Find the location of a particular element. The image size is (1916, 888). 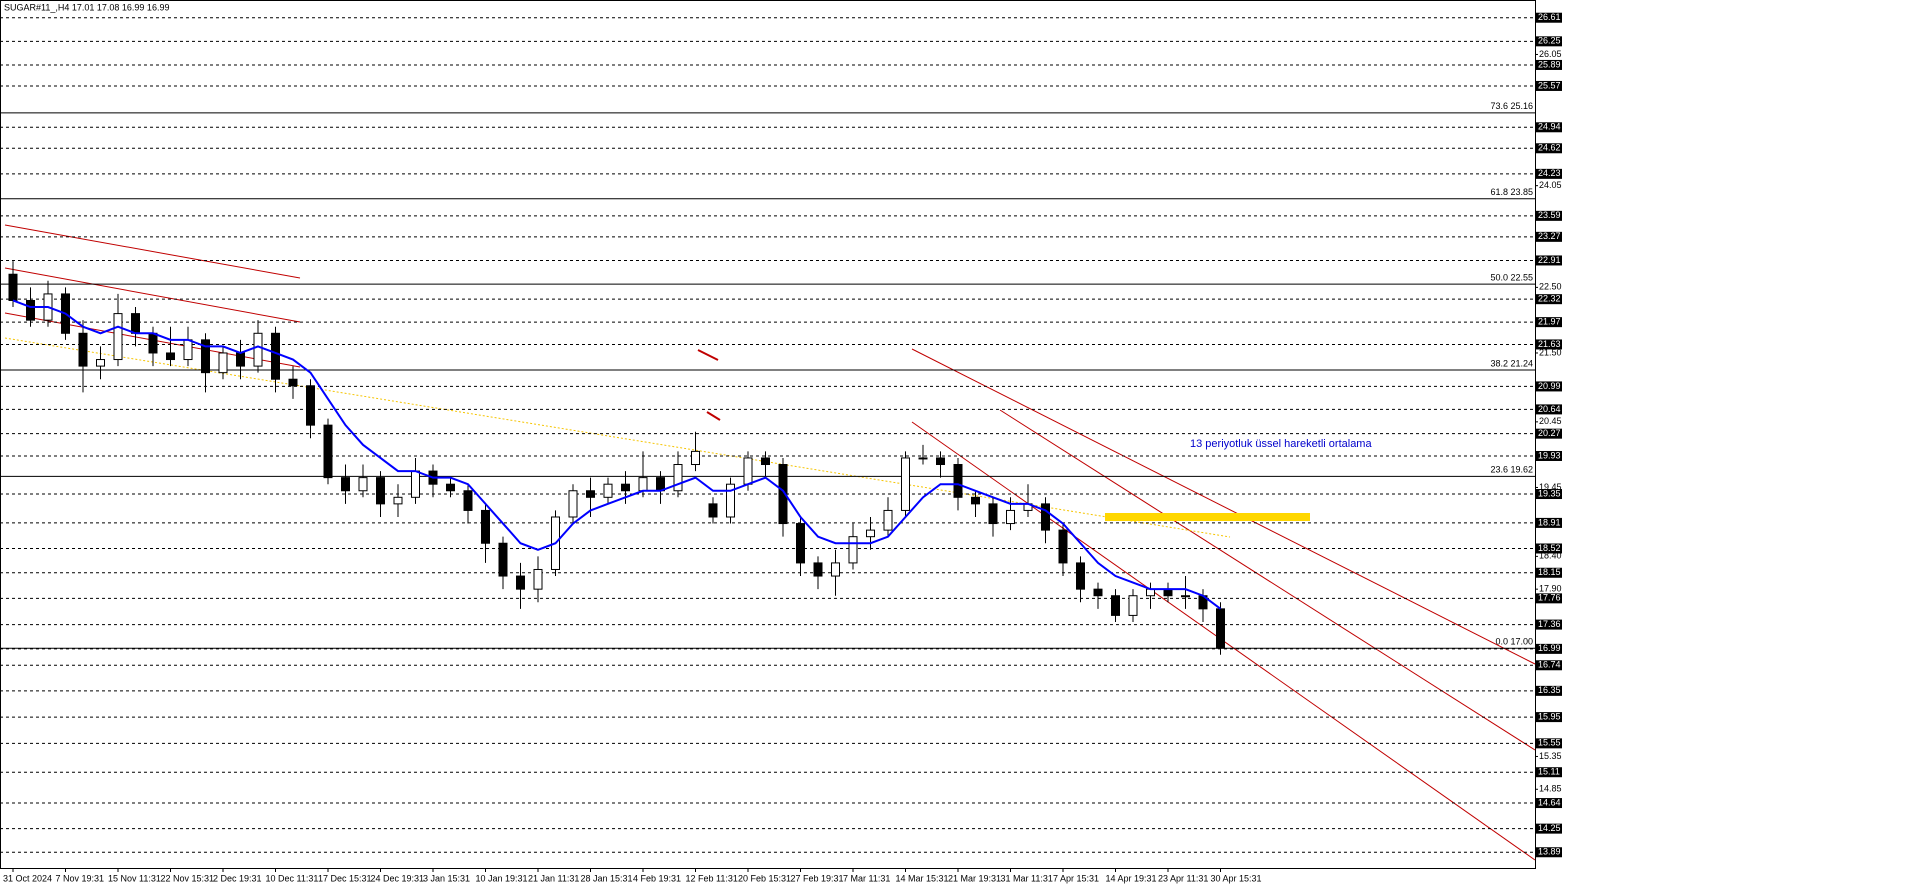

x-tick-label: 30 Apr 15:31 is located at coordinates (1236, 878).